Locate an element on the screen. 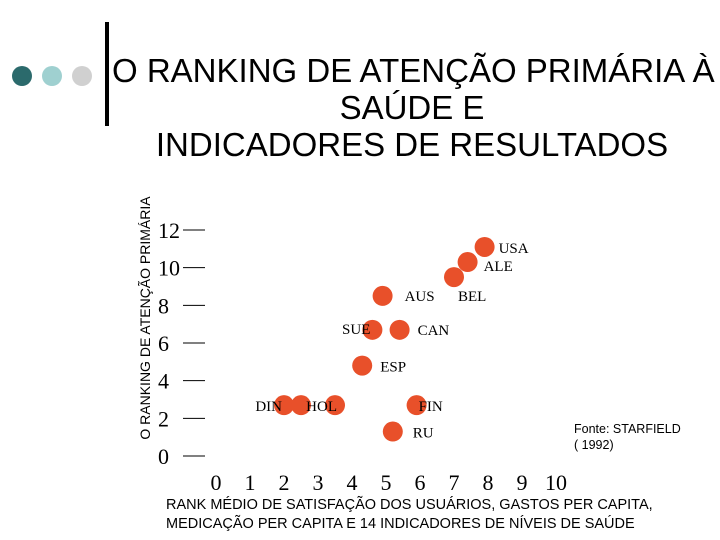 This screenshot has width=720, height=540. x-tick-label: 6 is located at coordinates (420, 482).